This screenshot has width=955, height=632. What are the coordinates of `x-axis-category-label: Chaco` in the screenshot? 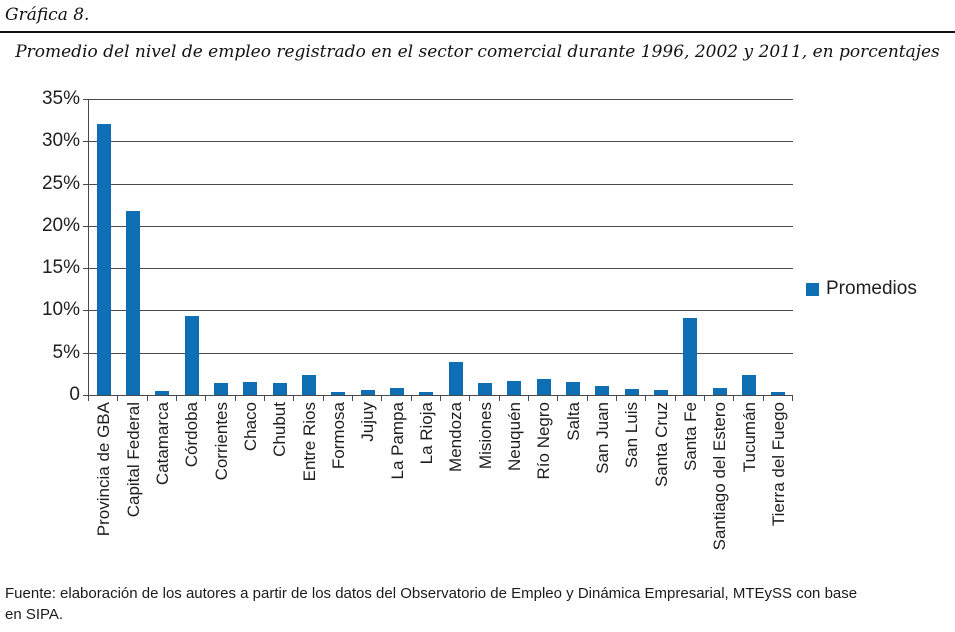 It's located at (250, 427).